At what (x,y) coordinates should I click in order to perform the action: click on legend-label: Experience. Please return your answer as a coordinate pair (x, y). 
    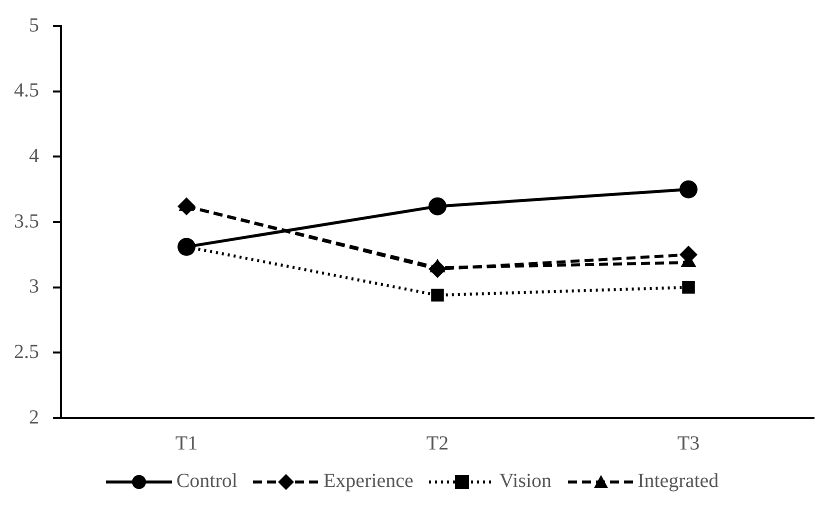
    Looking at the image, I should click on (368, 481).